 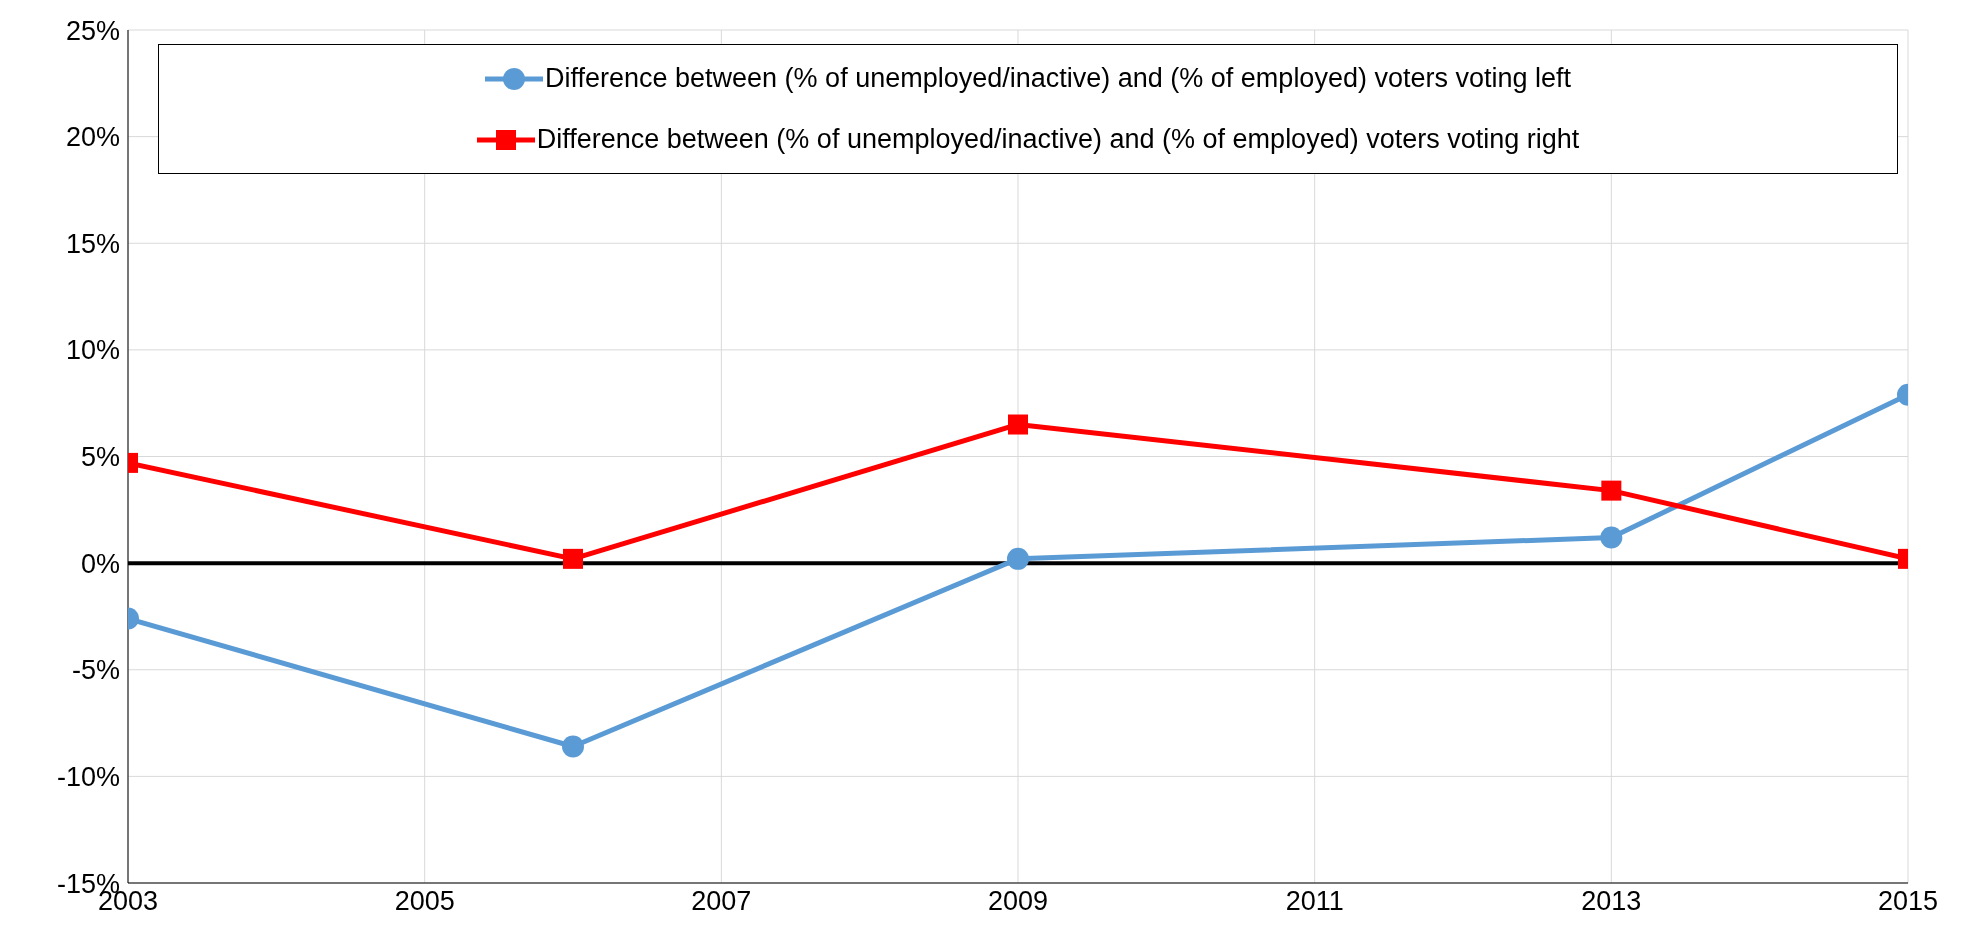 I want to click on x-tick-label: 2009, so click(x=1018, y=901).